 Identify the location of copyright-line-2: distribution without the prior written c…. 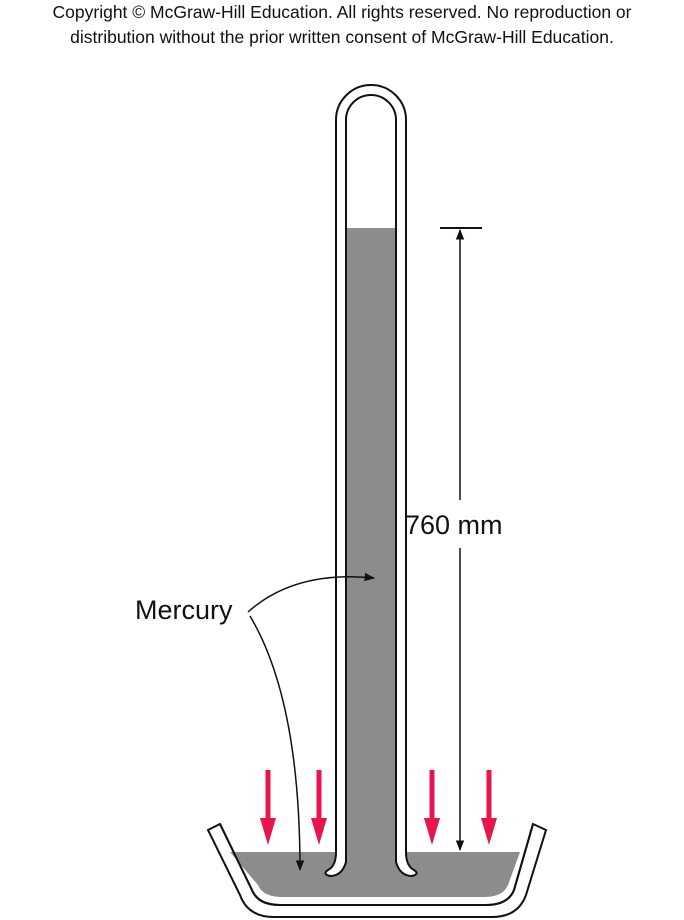
(342, 37).